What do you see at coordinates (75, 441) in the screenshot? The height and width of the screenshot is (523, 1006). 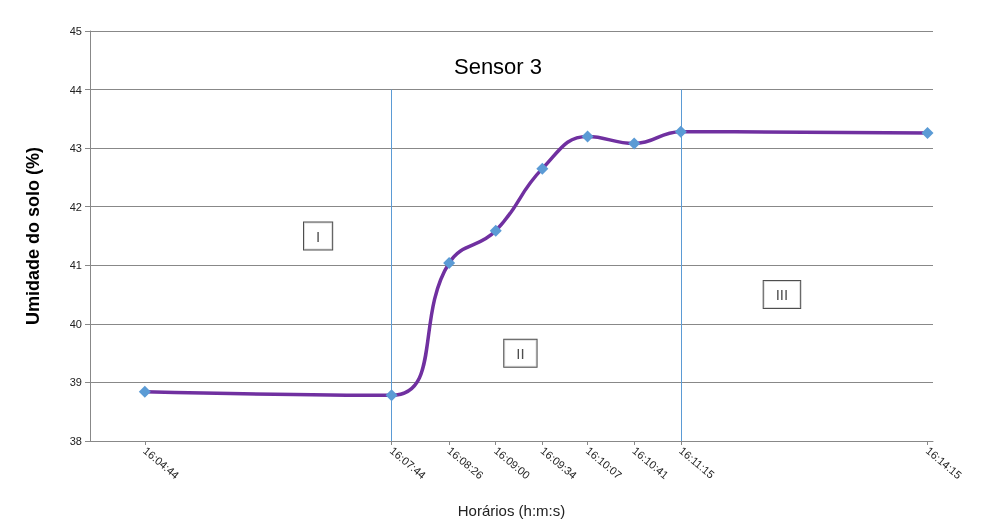 I see `y-tick-label: 38` at bounding box center [75, 441].